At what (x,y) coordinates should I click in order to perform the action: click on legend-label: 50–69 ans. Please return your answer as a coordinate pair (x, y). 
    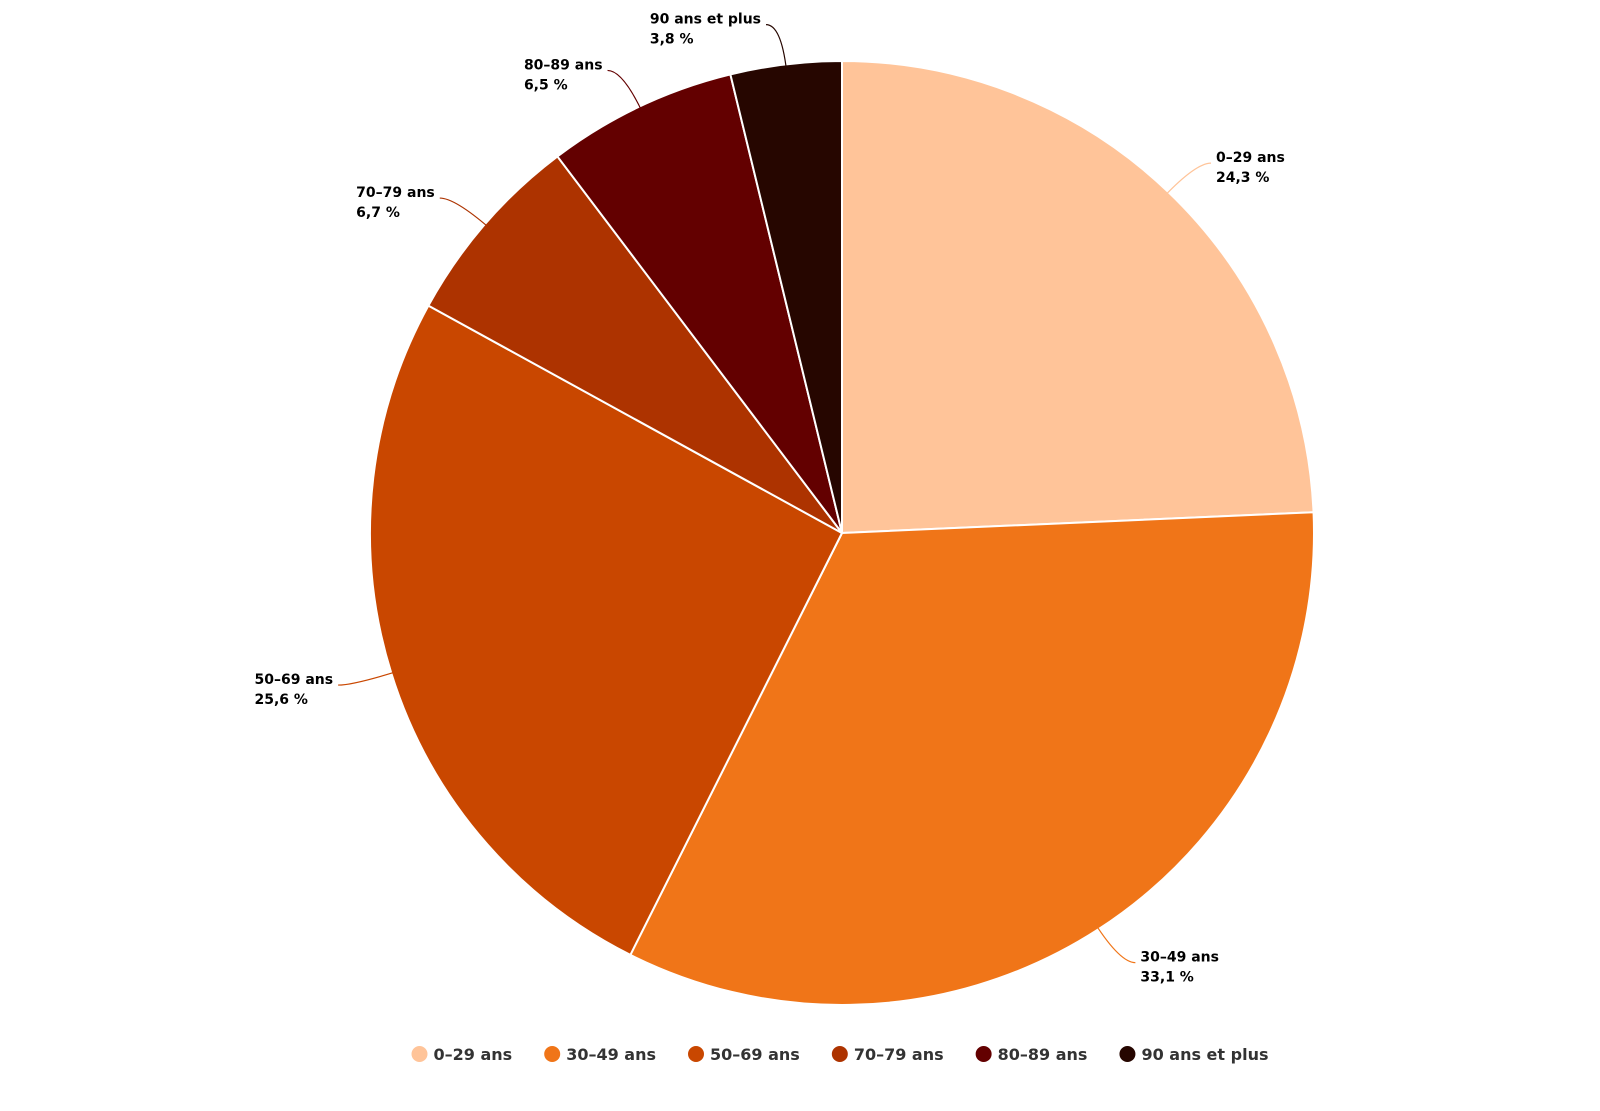
    Looking at the image, I should click on (755, 1054).